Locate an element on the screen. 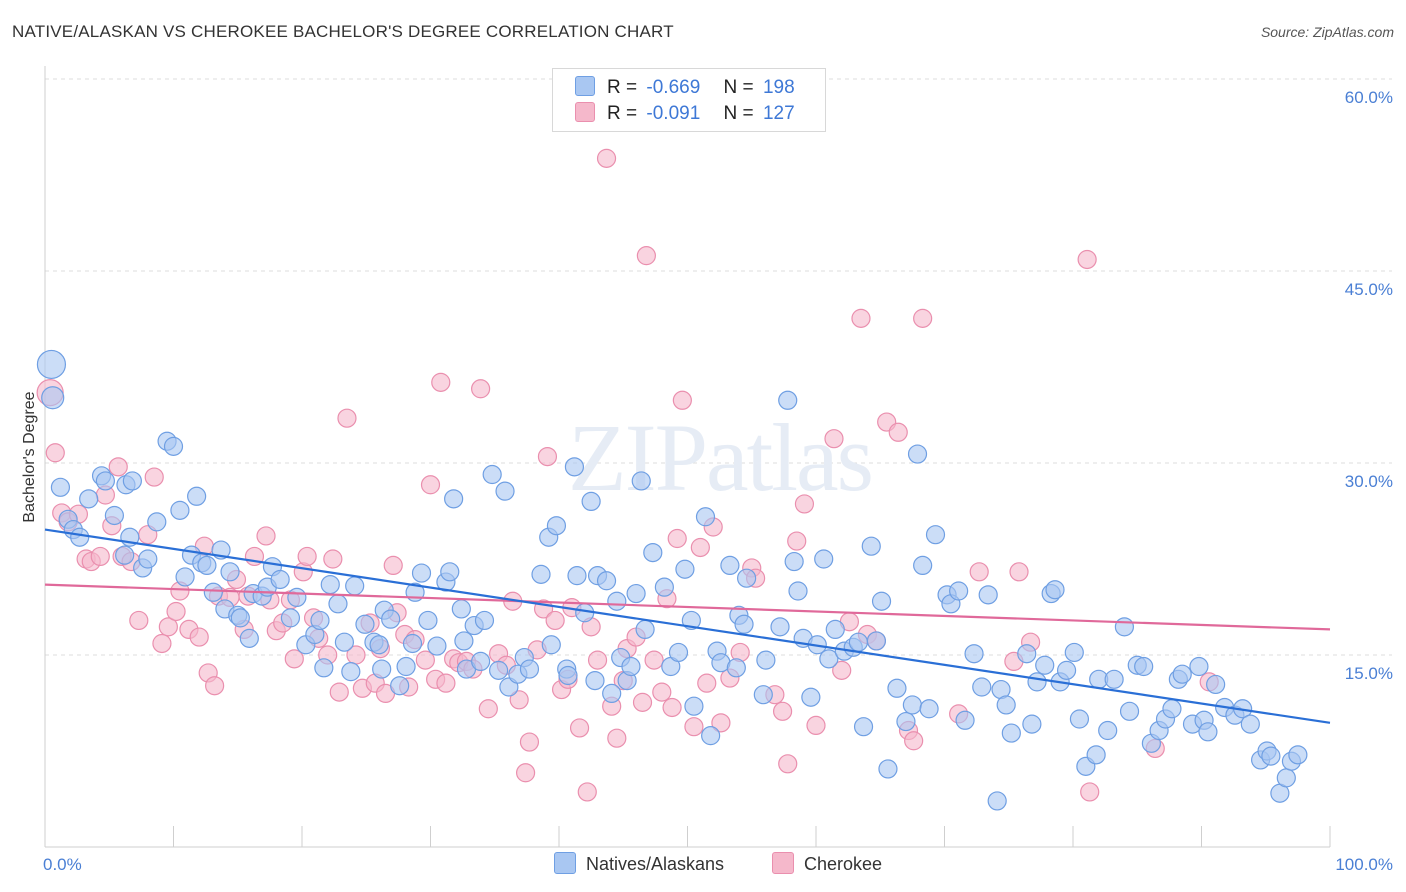 The width and height of the screenshot is (1406, 892). cherokee-trend-line is located at coordinates (687, 607).